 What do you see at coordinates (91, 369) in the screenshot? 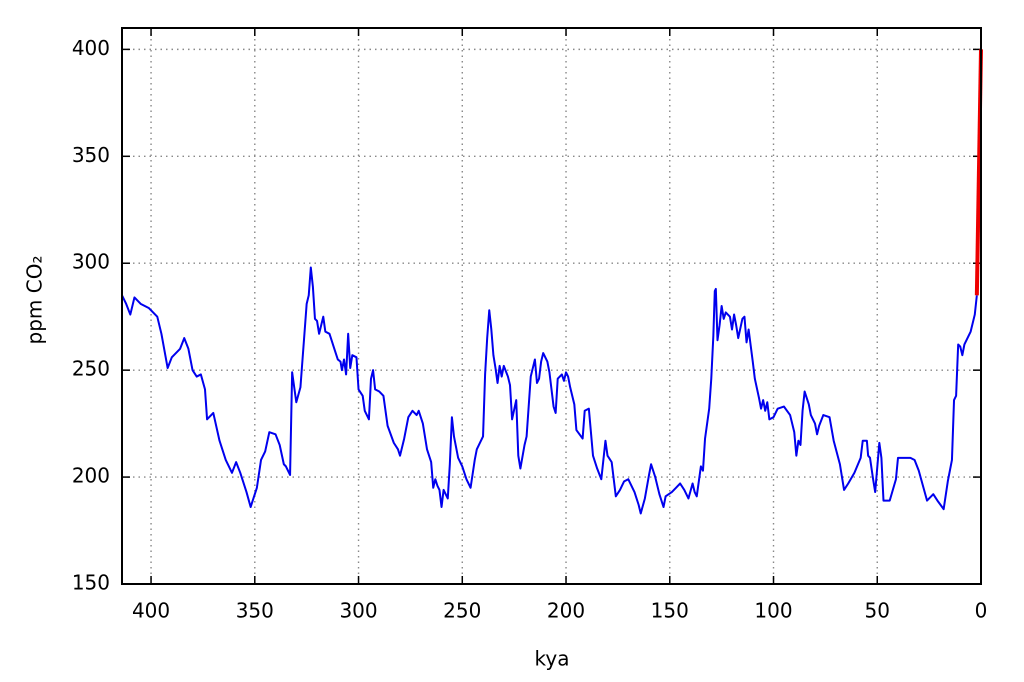
I see `y-tick-label: 250` at bounding box center [91, 369].